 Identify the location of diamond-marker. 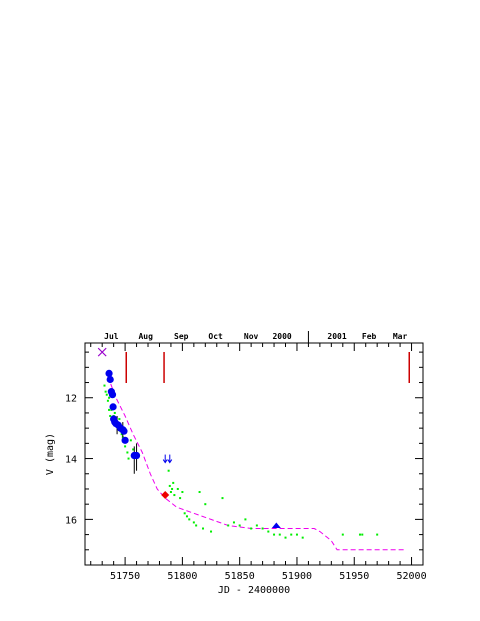
(165, 495).